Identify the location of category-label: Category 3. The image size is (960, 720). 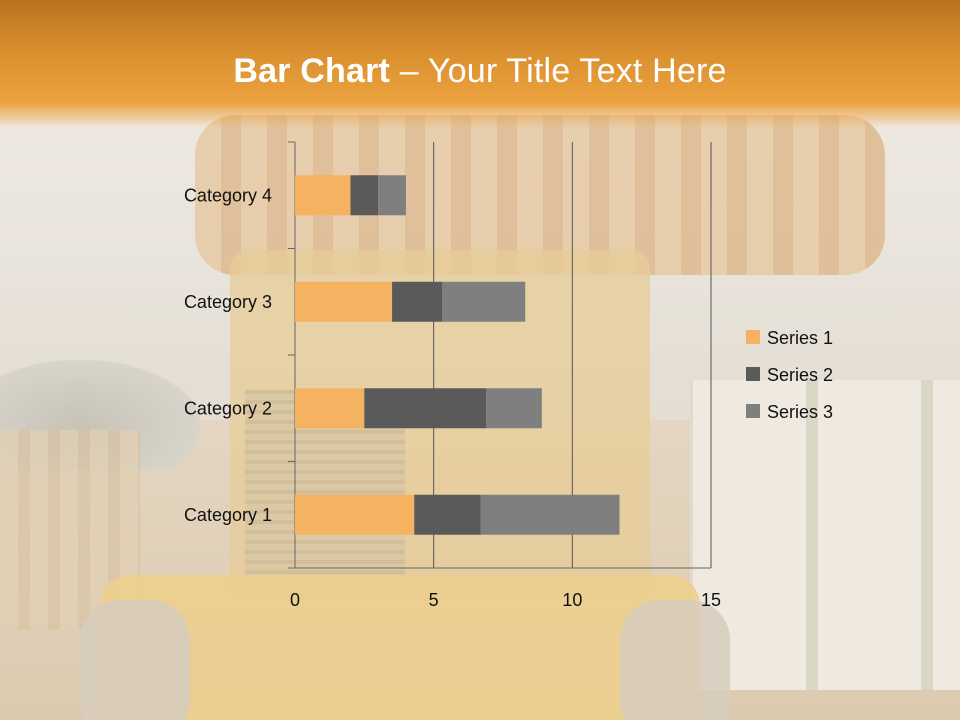
(228, 302).